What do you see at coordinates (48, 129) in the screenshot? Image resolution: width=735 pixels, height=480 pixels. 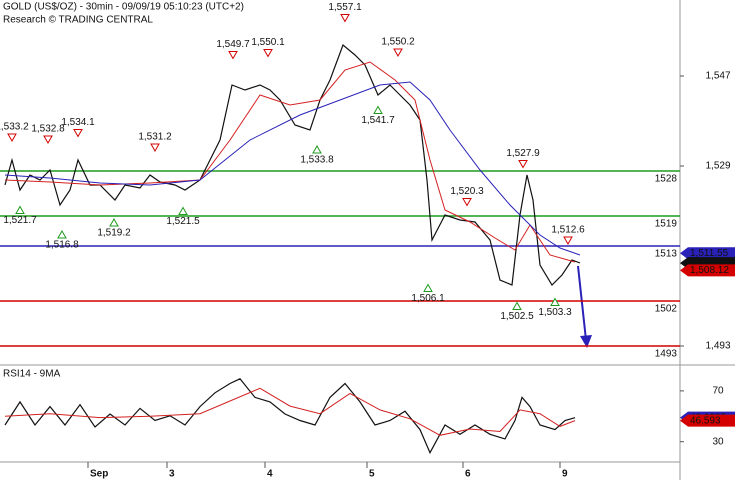 I see `annotation-label: 1,532.8` at bounding box center [48, 129].